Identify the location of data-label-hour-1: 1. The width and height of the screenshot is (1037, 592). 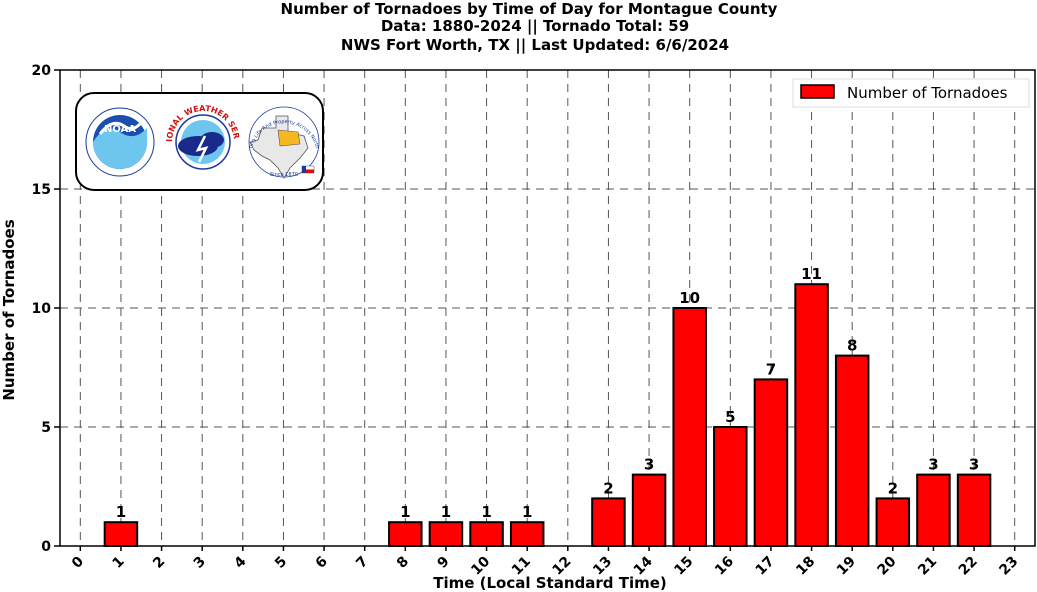
(121, 512).